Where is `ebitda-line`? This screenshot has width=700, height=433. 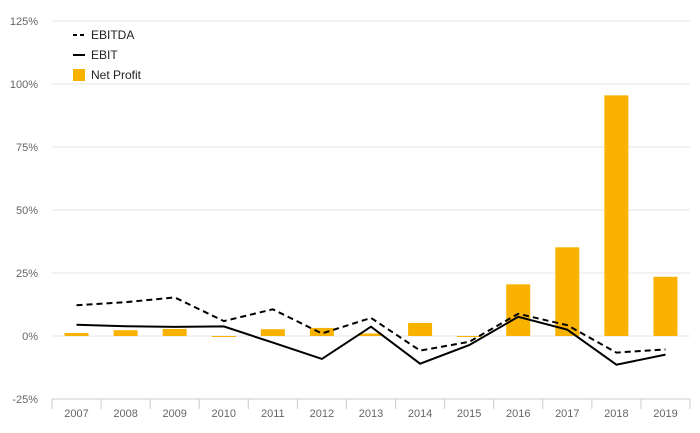 ebitda-line is located at coordinates (371, 325).